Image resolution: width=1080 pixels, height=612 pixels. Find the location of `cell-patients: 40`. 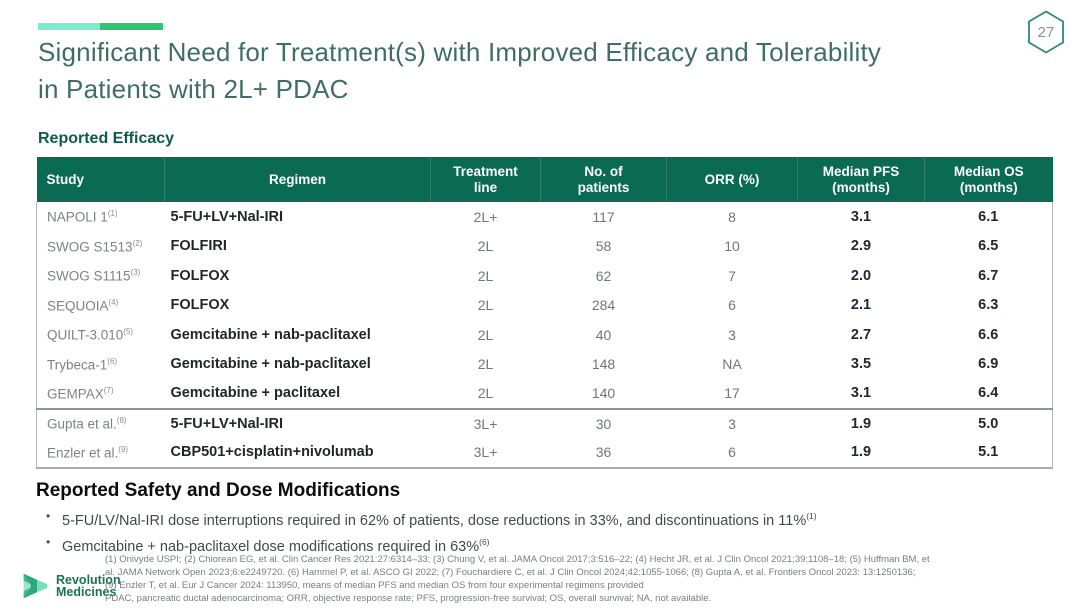

cell-patients: 40 is located at coordinates (603, 335).